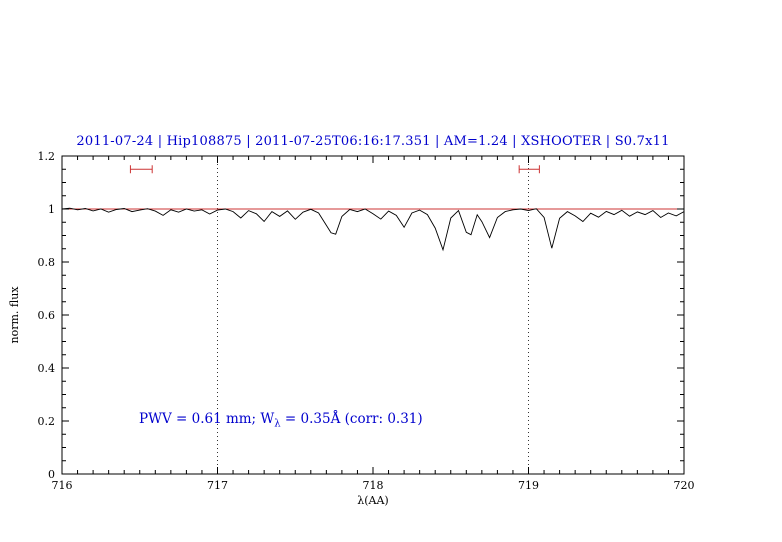 The width and height of the screenshot is (782, 542). I want to click on y-tick-label: 1.2, so click(47, 156).